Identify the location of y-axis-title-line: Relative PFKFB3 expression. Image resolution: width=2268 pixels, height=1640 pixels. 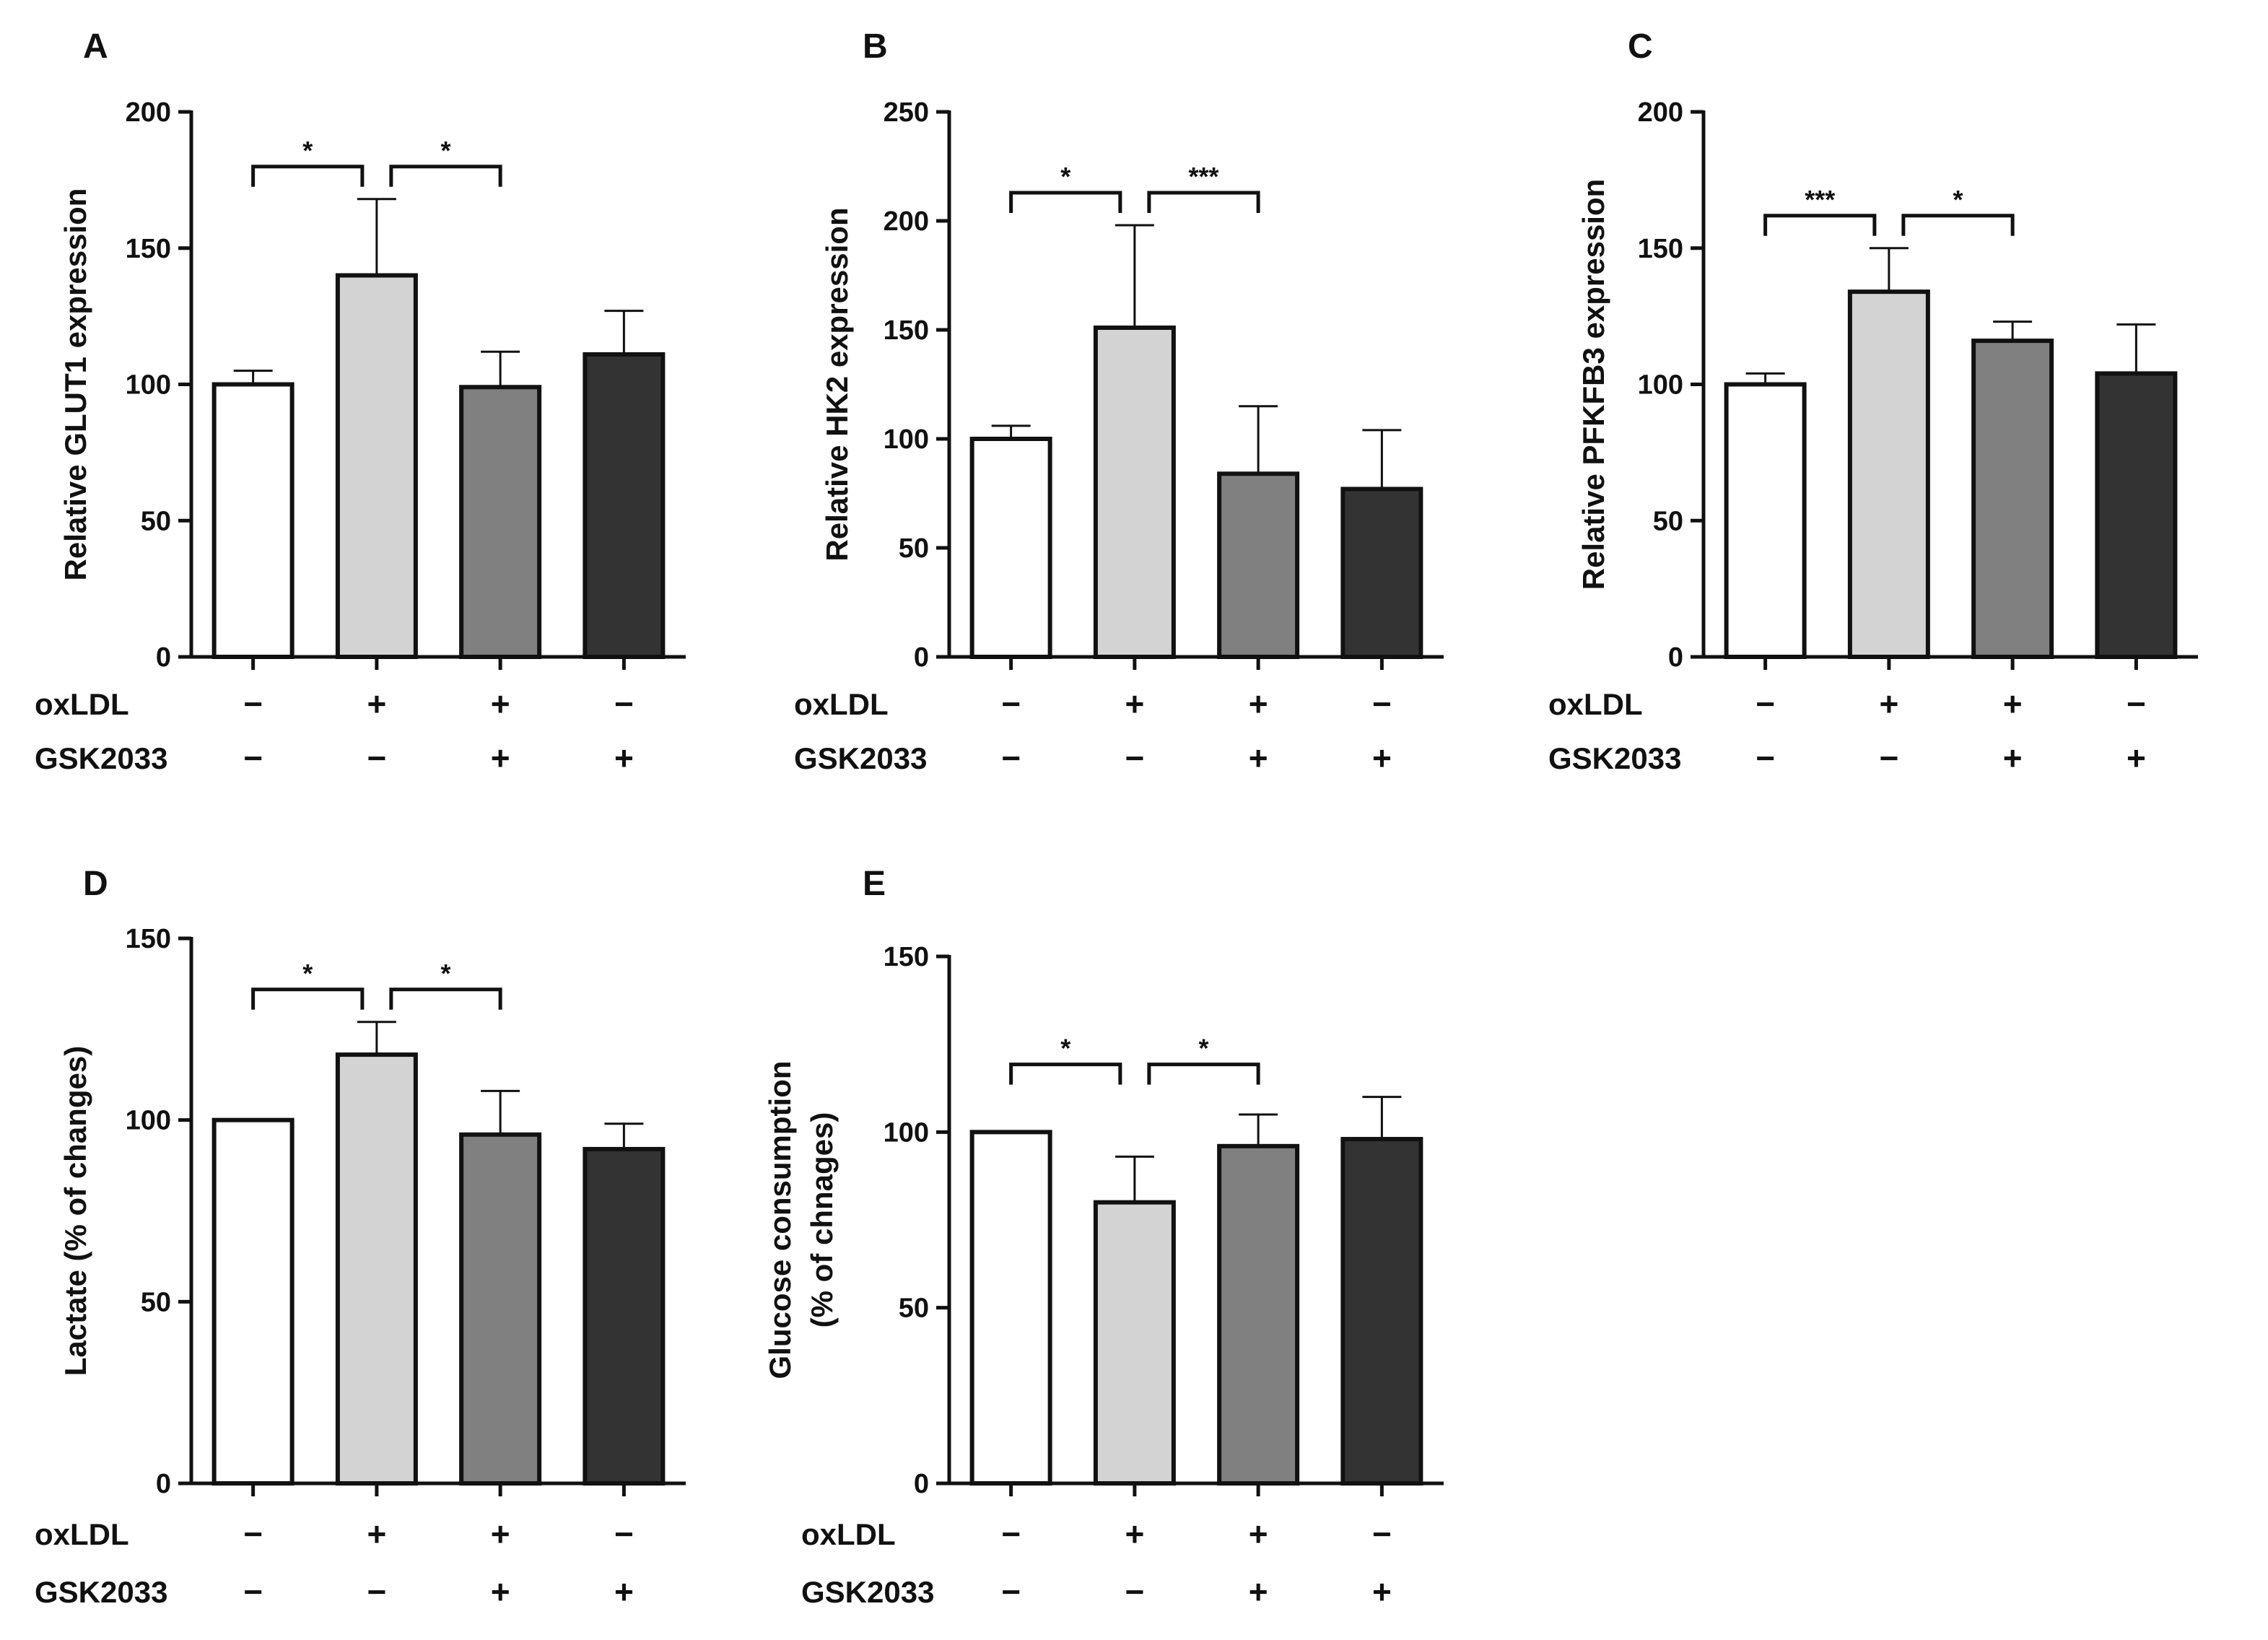
(1593, 384).